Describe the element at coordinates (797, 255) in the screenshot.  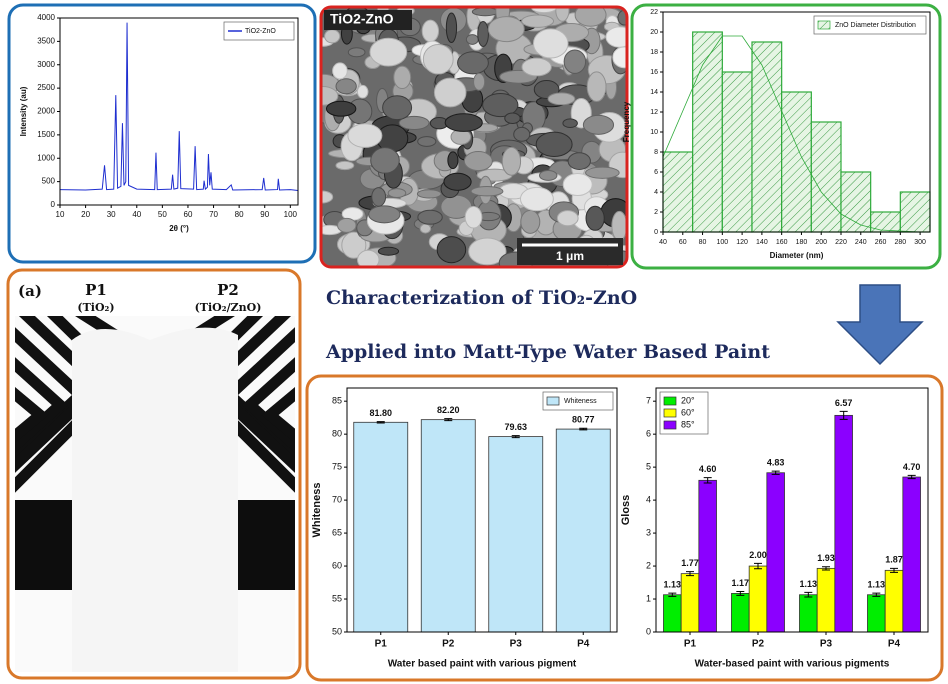
I see `x-axis-label: Diameter (nm)` at that location.